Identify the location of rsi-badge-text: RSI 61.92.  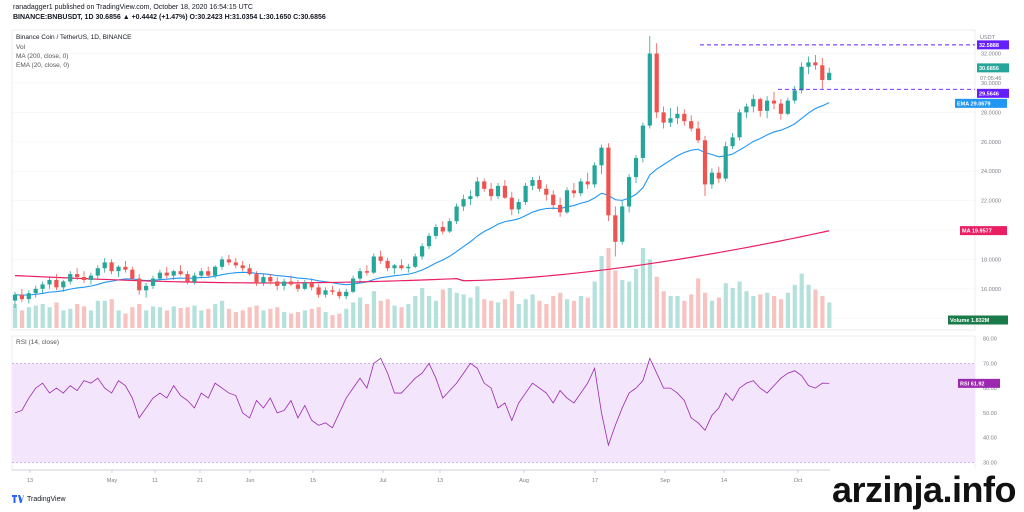
(972, 384).